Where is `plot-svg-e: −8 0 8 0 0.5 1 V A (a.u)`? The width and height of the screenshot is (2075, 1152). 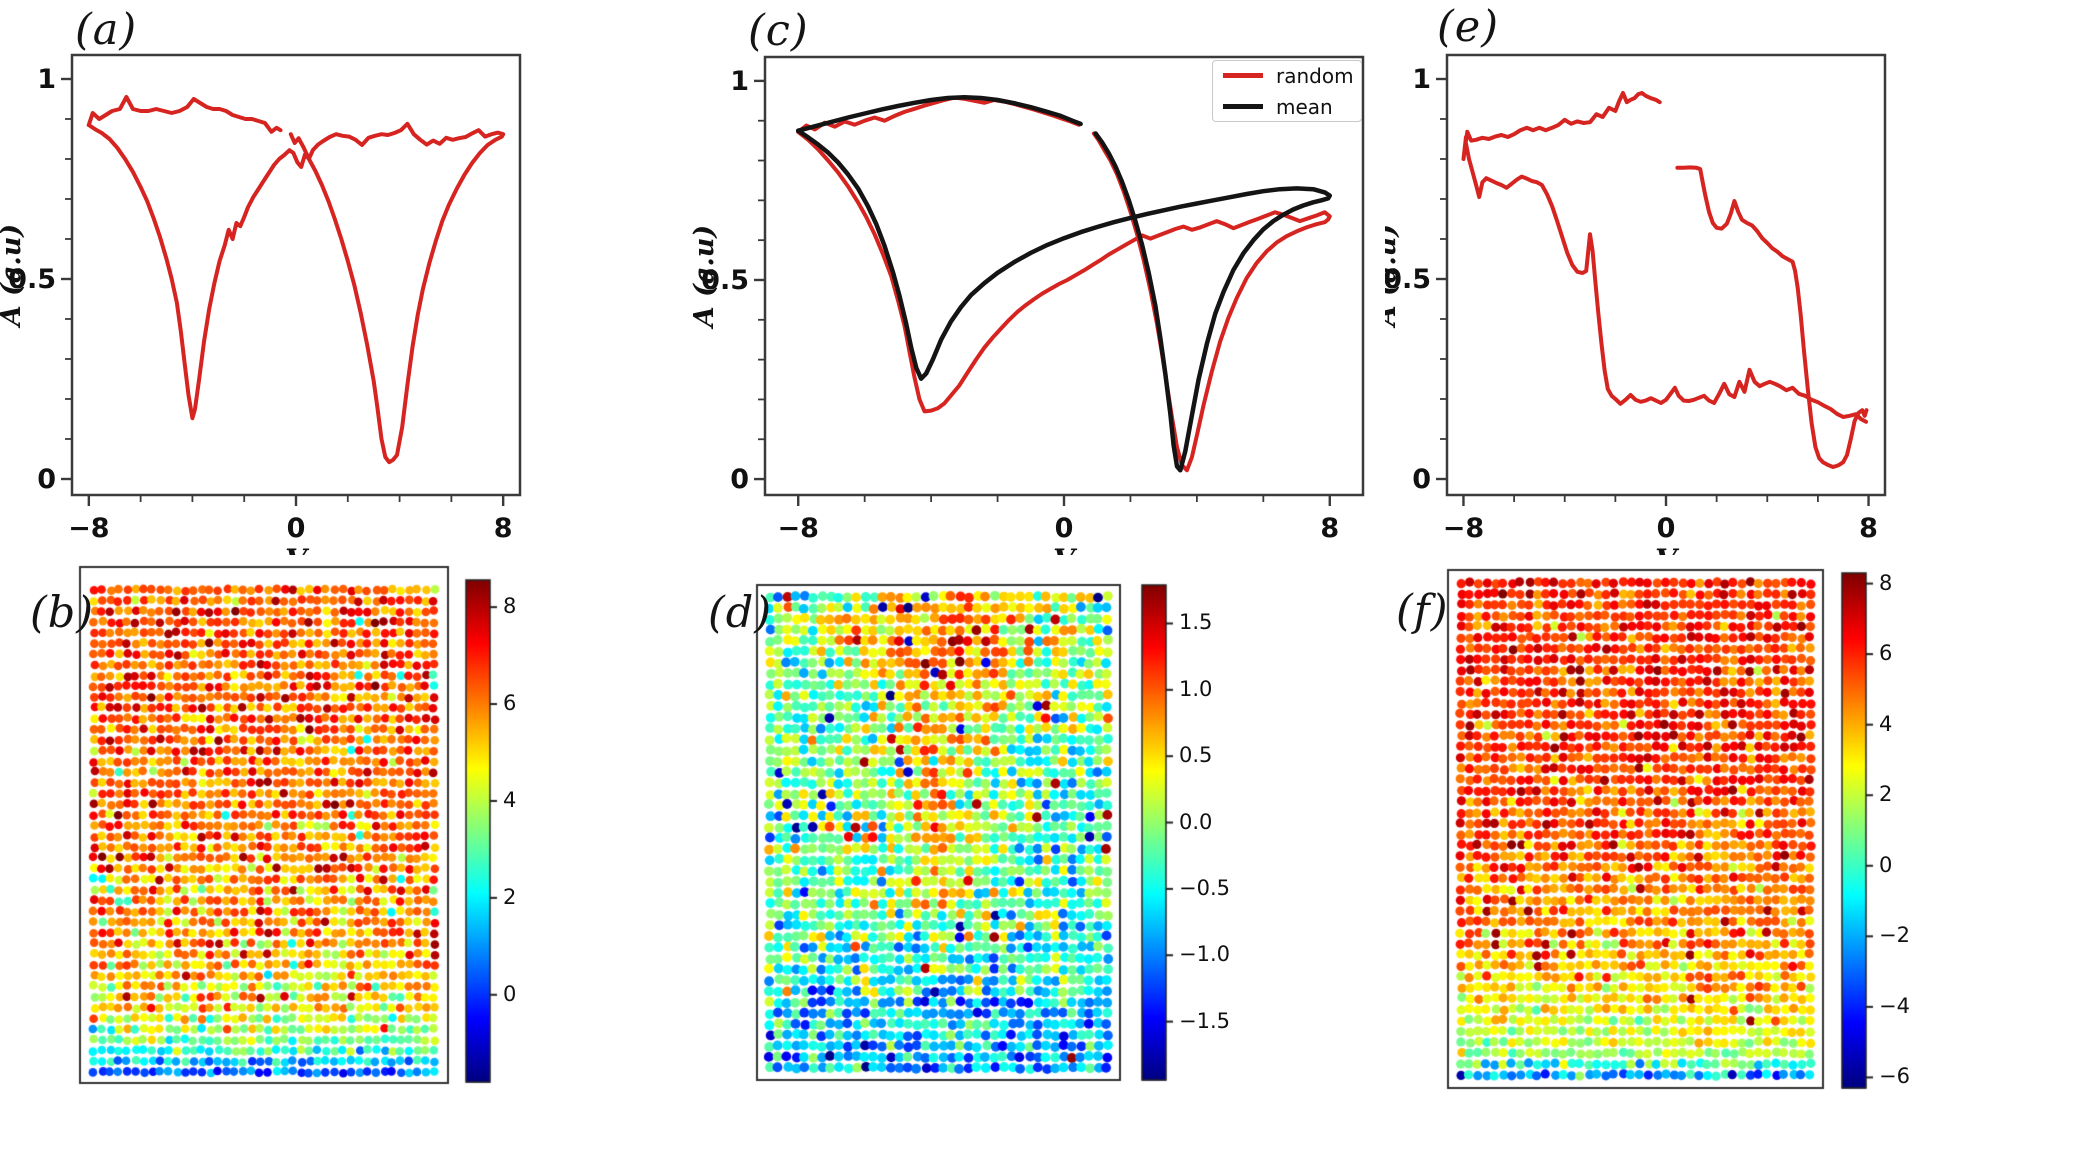 plot-svg-e: −8 0 8 0 0.5 1 V A (a.u) is located at coordinates (1636, 304).